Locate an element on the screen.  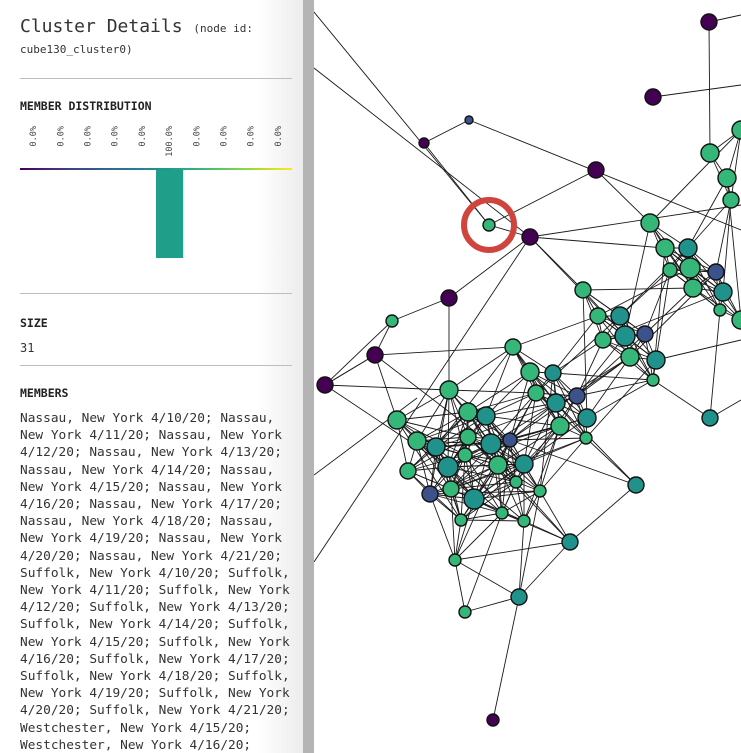
bar-label: 100.0% is located at coordinates (170, 141).